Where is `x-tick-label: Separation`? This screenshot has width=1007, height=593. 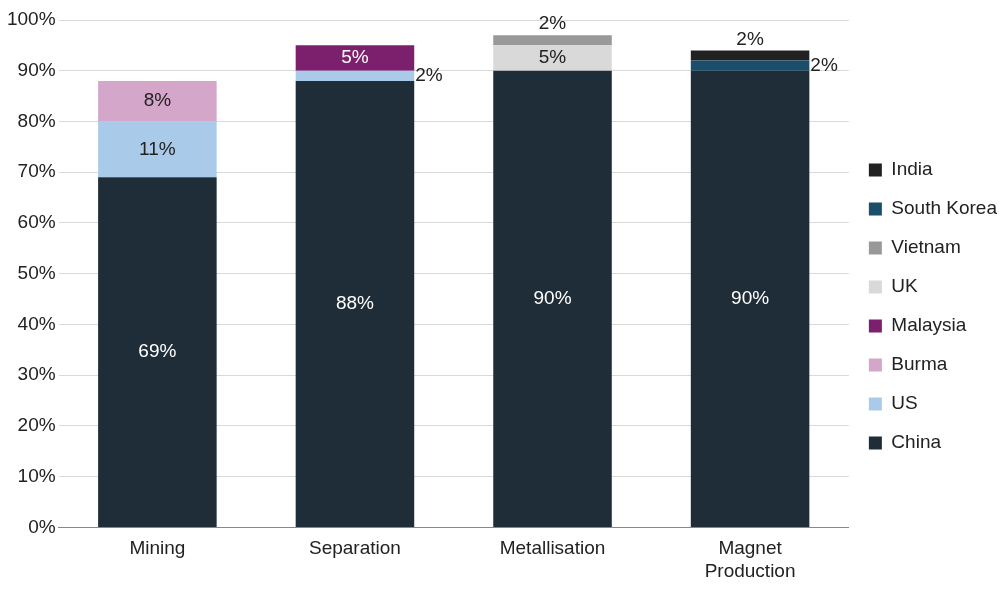 x-tick-label: Separation is located at coordinates (354, 548).